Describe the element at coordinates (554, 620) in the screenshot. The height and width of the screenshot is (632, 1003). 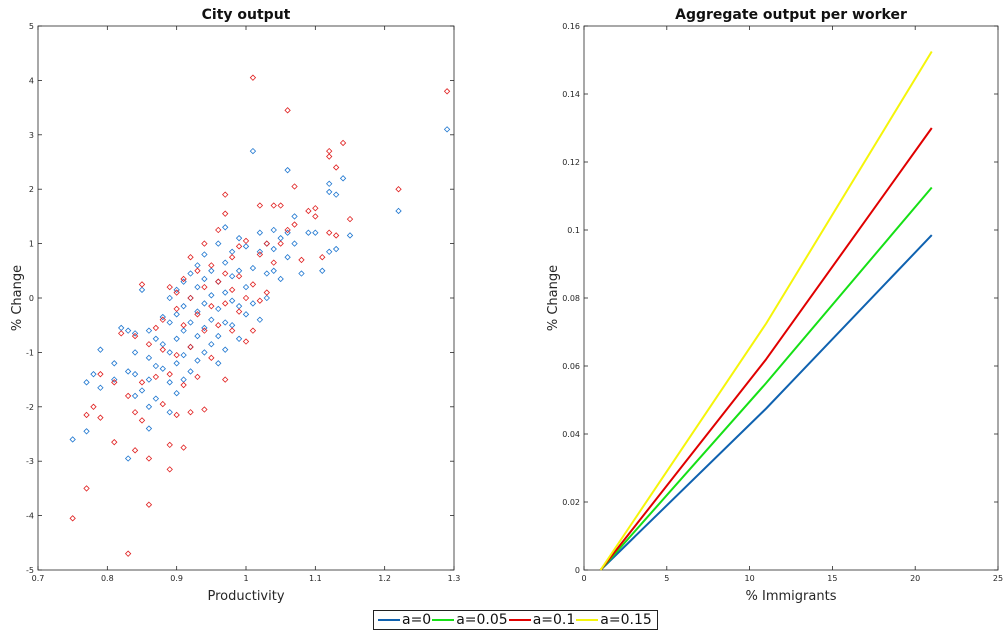
I see `legend-label: a=0.1` at that location.